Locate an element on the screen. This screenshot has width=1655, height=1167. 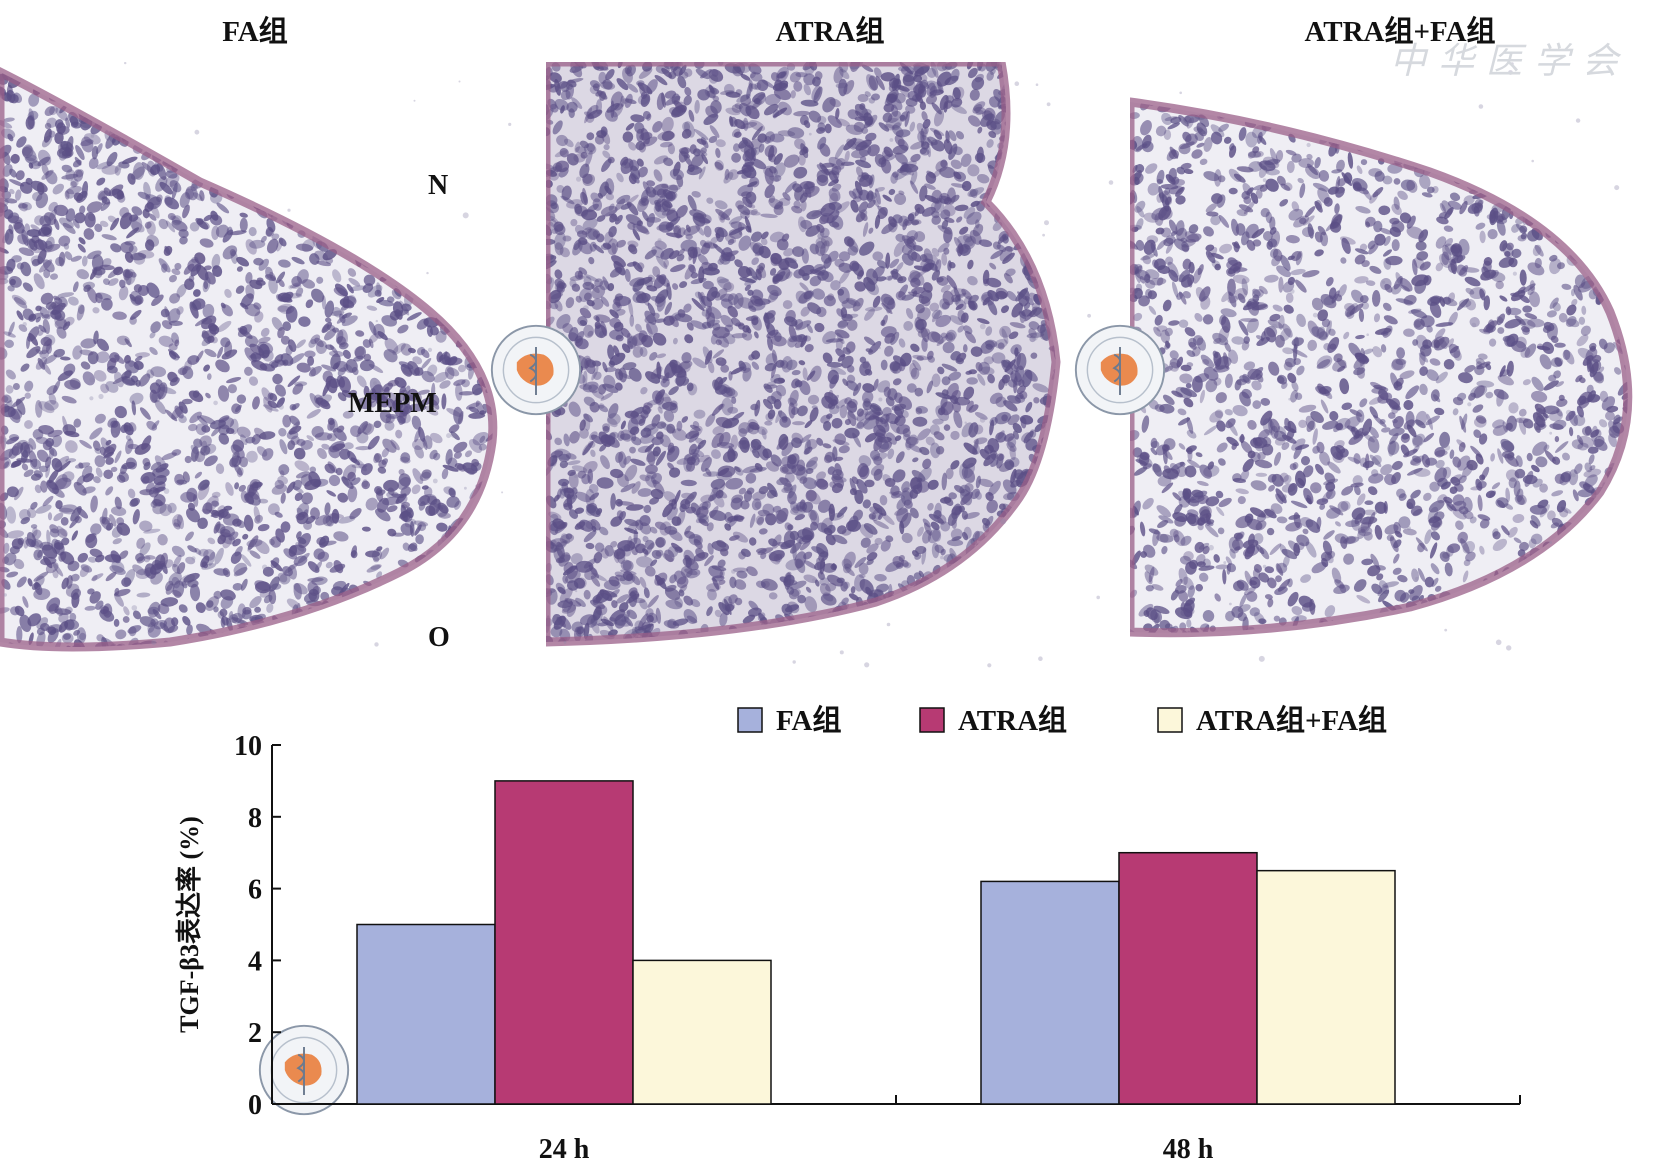
y-tick-label: 6 is located at coordinates (255, 890).